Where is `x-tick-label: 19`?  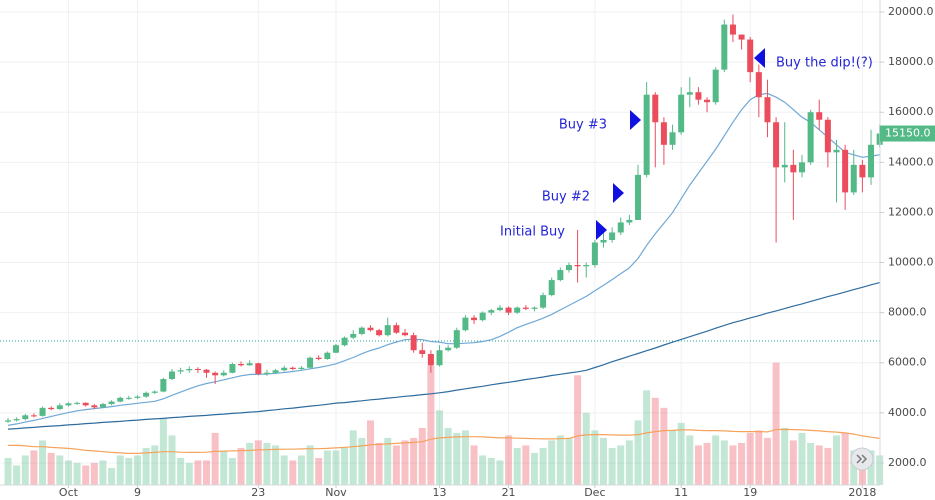 x-tick-label: 19 is located at coordinates (750, 492).